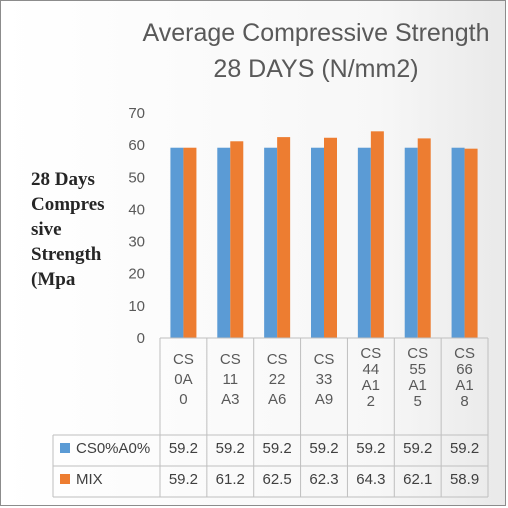 The image size is (508, 508). What do you see at coordinates (464, 401) in the screenshot?
I see `category-label: 8` at bounding box center [464, 401].